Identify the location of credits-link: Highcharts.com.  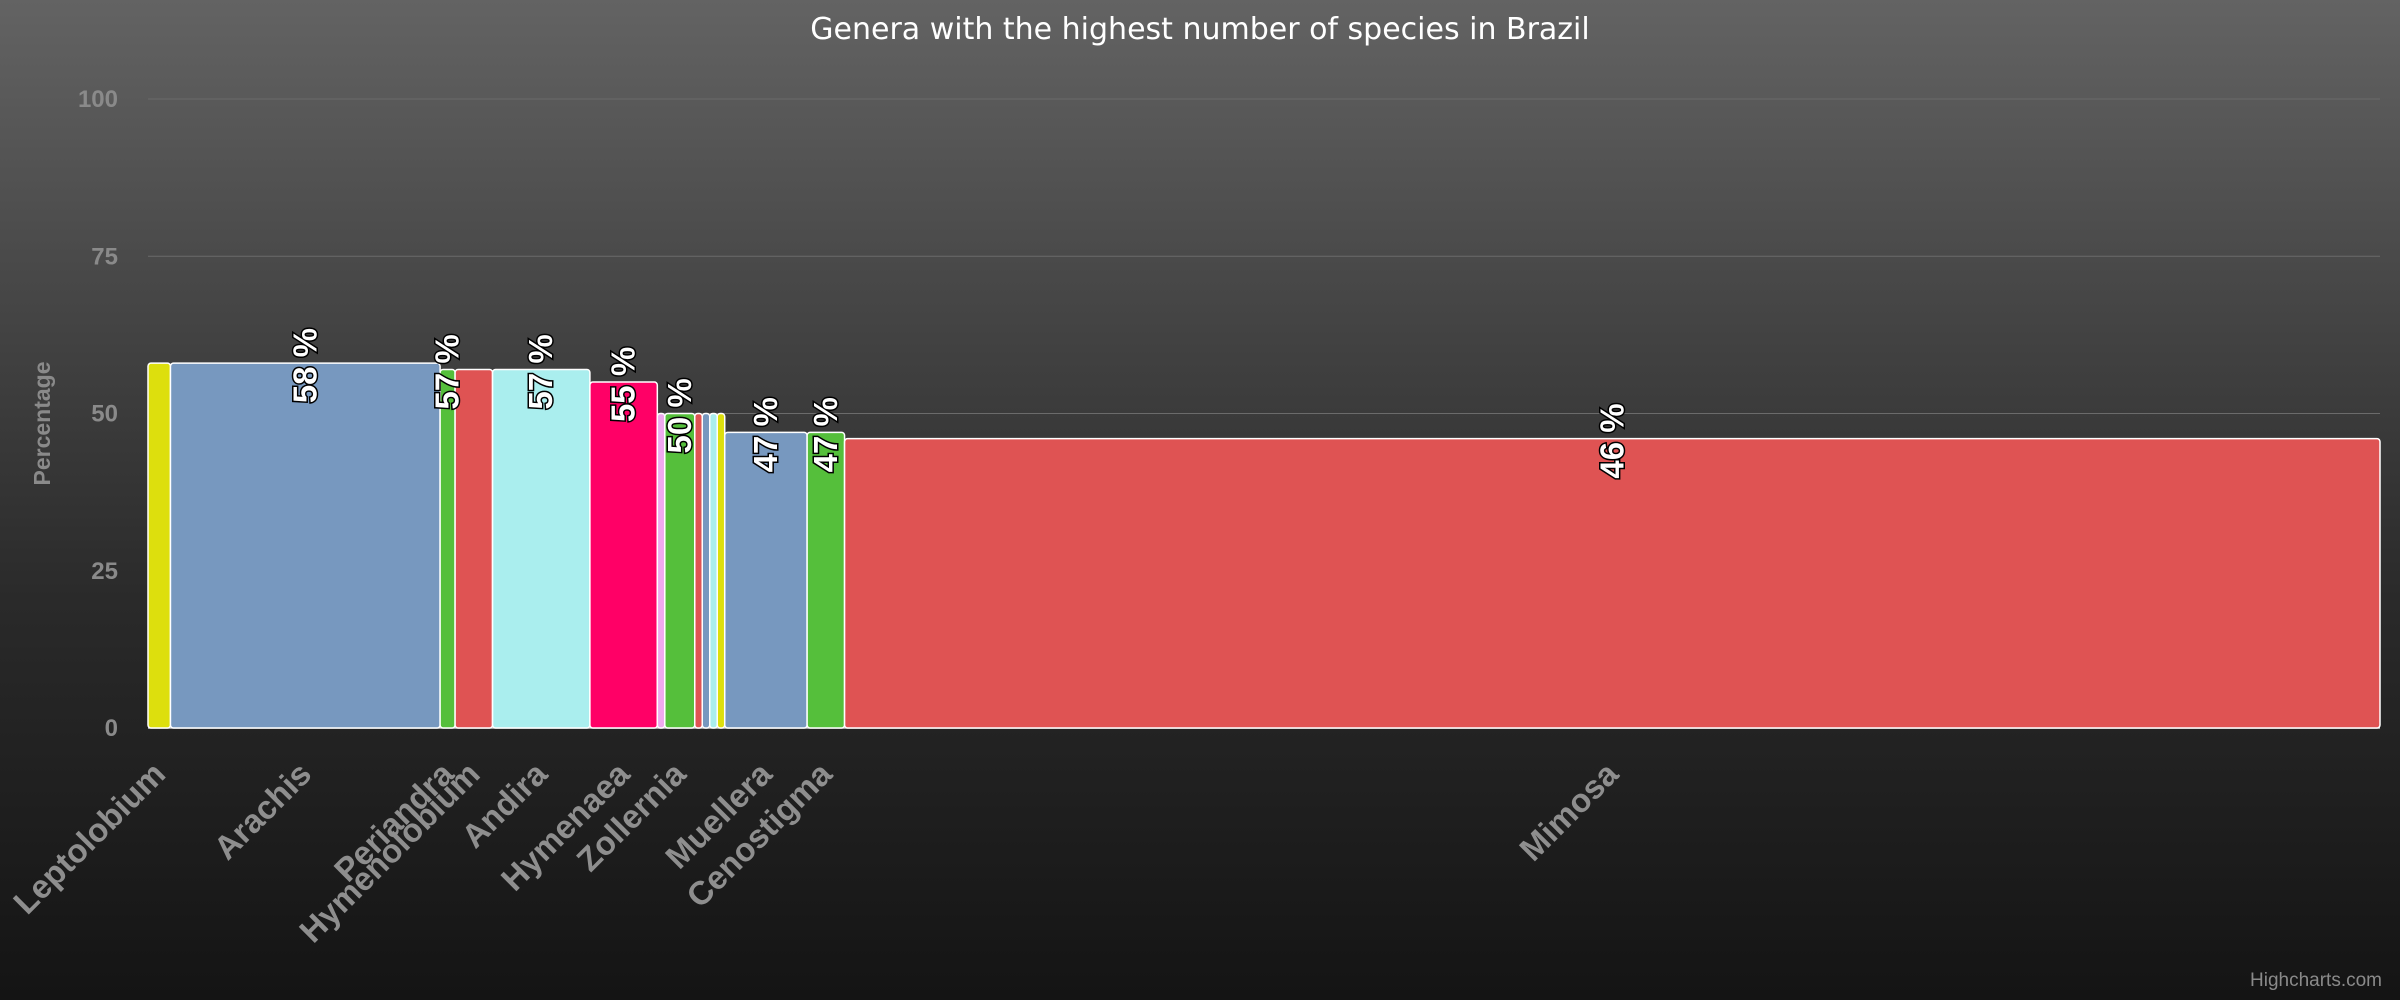
(2316, 980).